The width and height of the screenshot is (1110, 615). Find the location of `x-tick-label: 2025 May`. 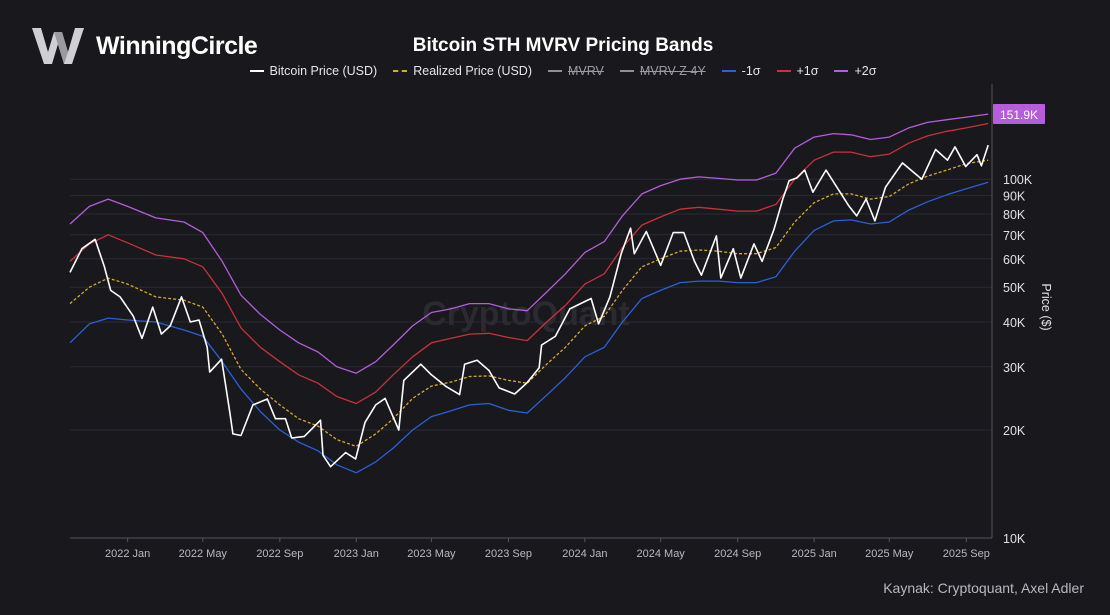

x-tick-label: 2025 May is located at coordinates (889, 554).